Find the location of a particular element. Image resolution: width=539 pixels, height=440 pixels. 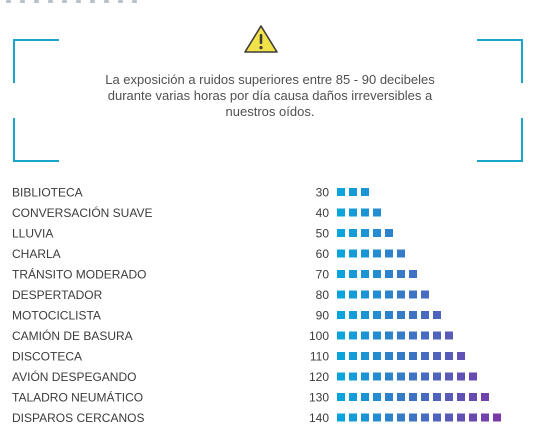

row-value: 110 is located at coordinates (319, 357).